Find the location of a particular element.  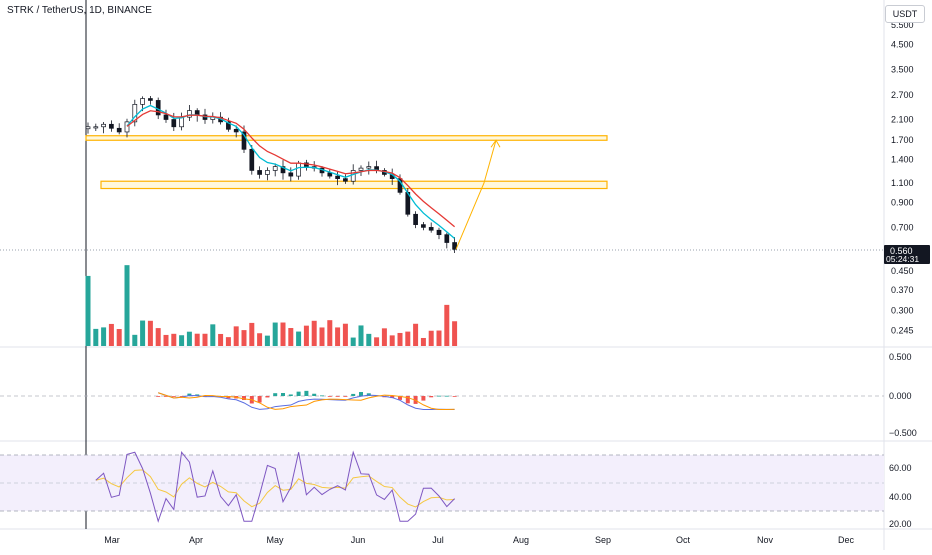

rsi-tick-label: 60.00 is located at coordinates (900, 468).